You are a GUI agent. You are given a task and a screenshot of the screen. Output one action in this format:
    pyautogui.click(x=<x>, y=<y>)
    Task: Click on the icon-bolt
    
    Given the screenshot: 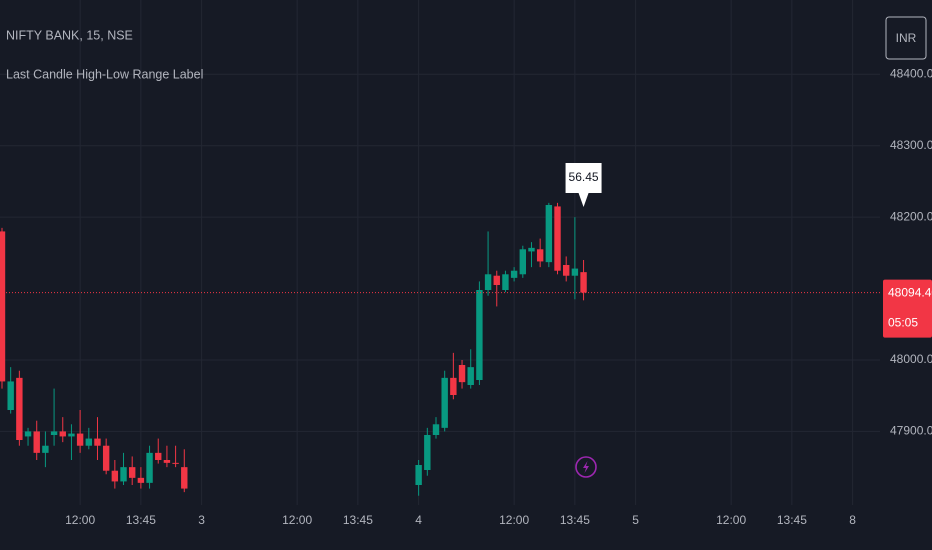 What is the action you would take?
    pyautogui.click(x=586, y=467)
    